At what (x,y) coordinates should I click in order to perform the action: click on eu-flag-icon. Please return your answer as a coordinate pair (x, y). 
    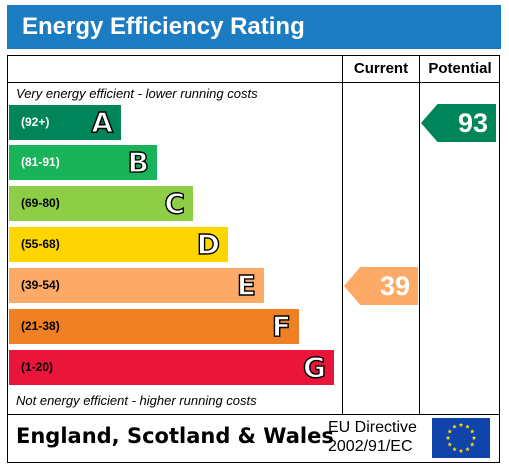
    Looking at the image, I should click on (461, 438).